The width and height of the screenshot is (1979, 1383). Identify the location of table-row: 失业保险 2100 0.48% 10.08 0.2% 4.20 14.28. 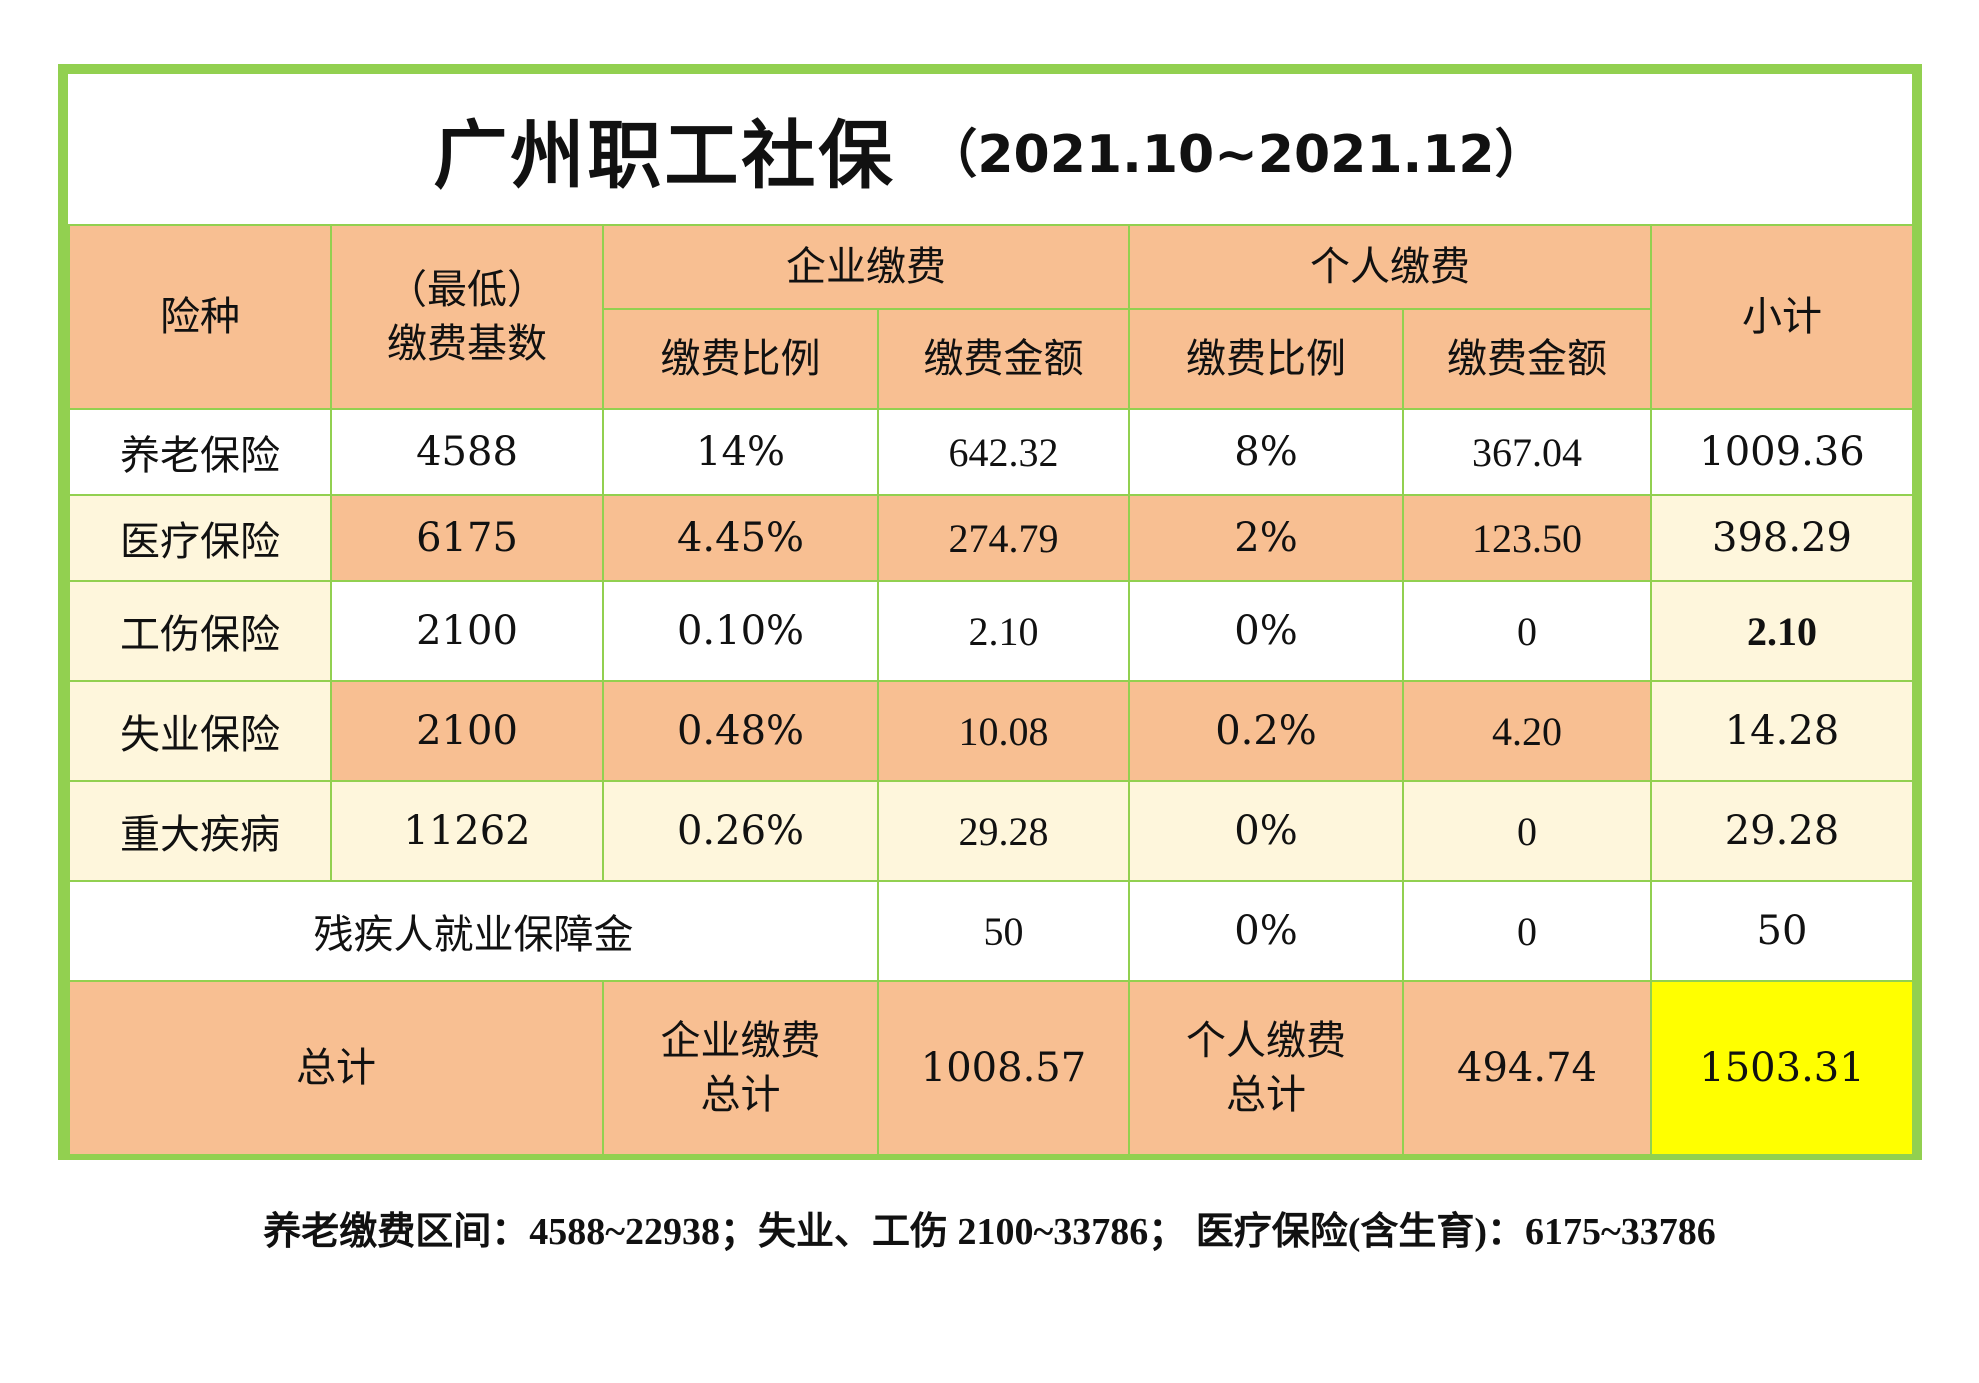
(991, 731).